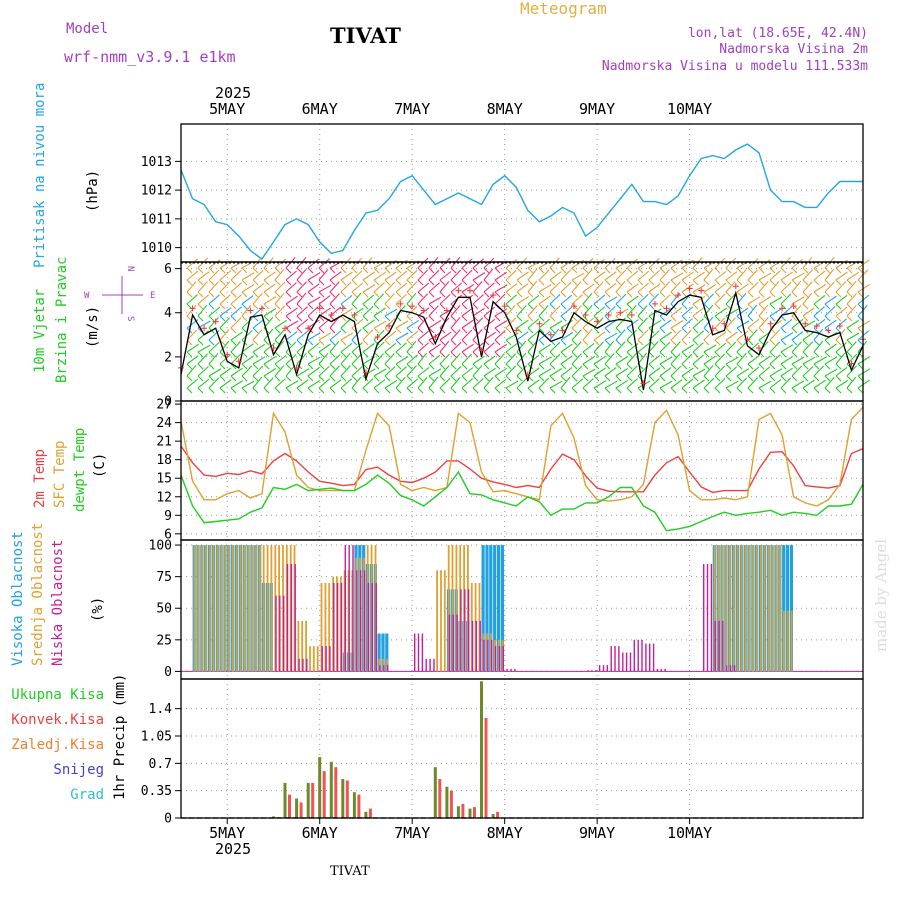 This screenshot has width=900, height=900. I want to click on precip-total-bar, so click(366, 814).